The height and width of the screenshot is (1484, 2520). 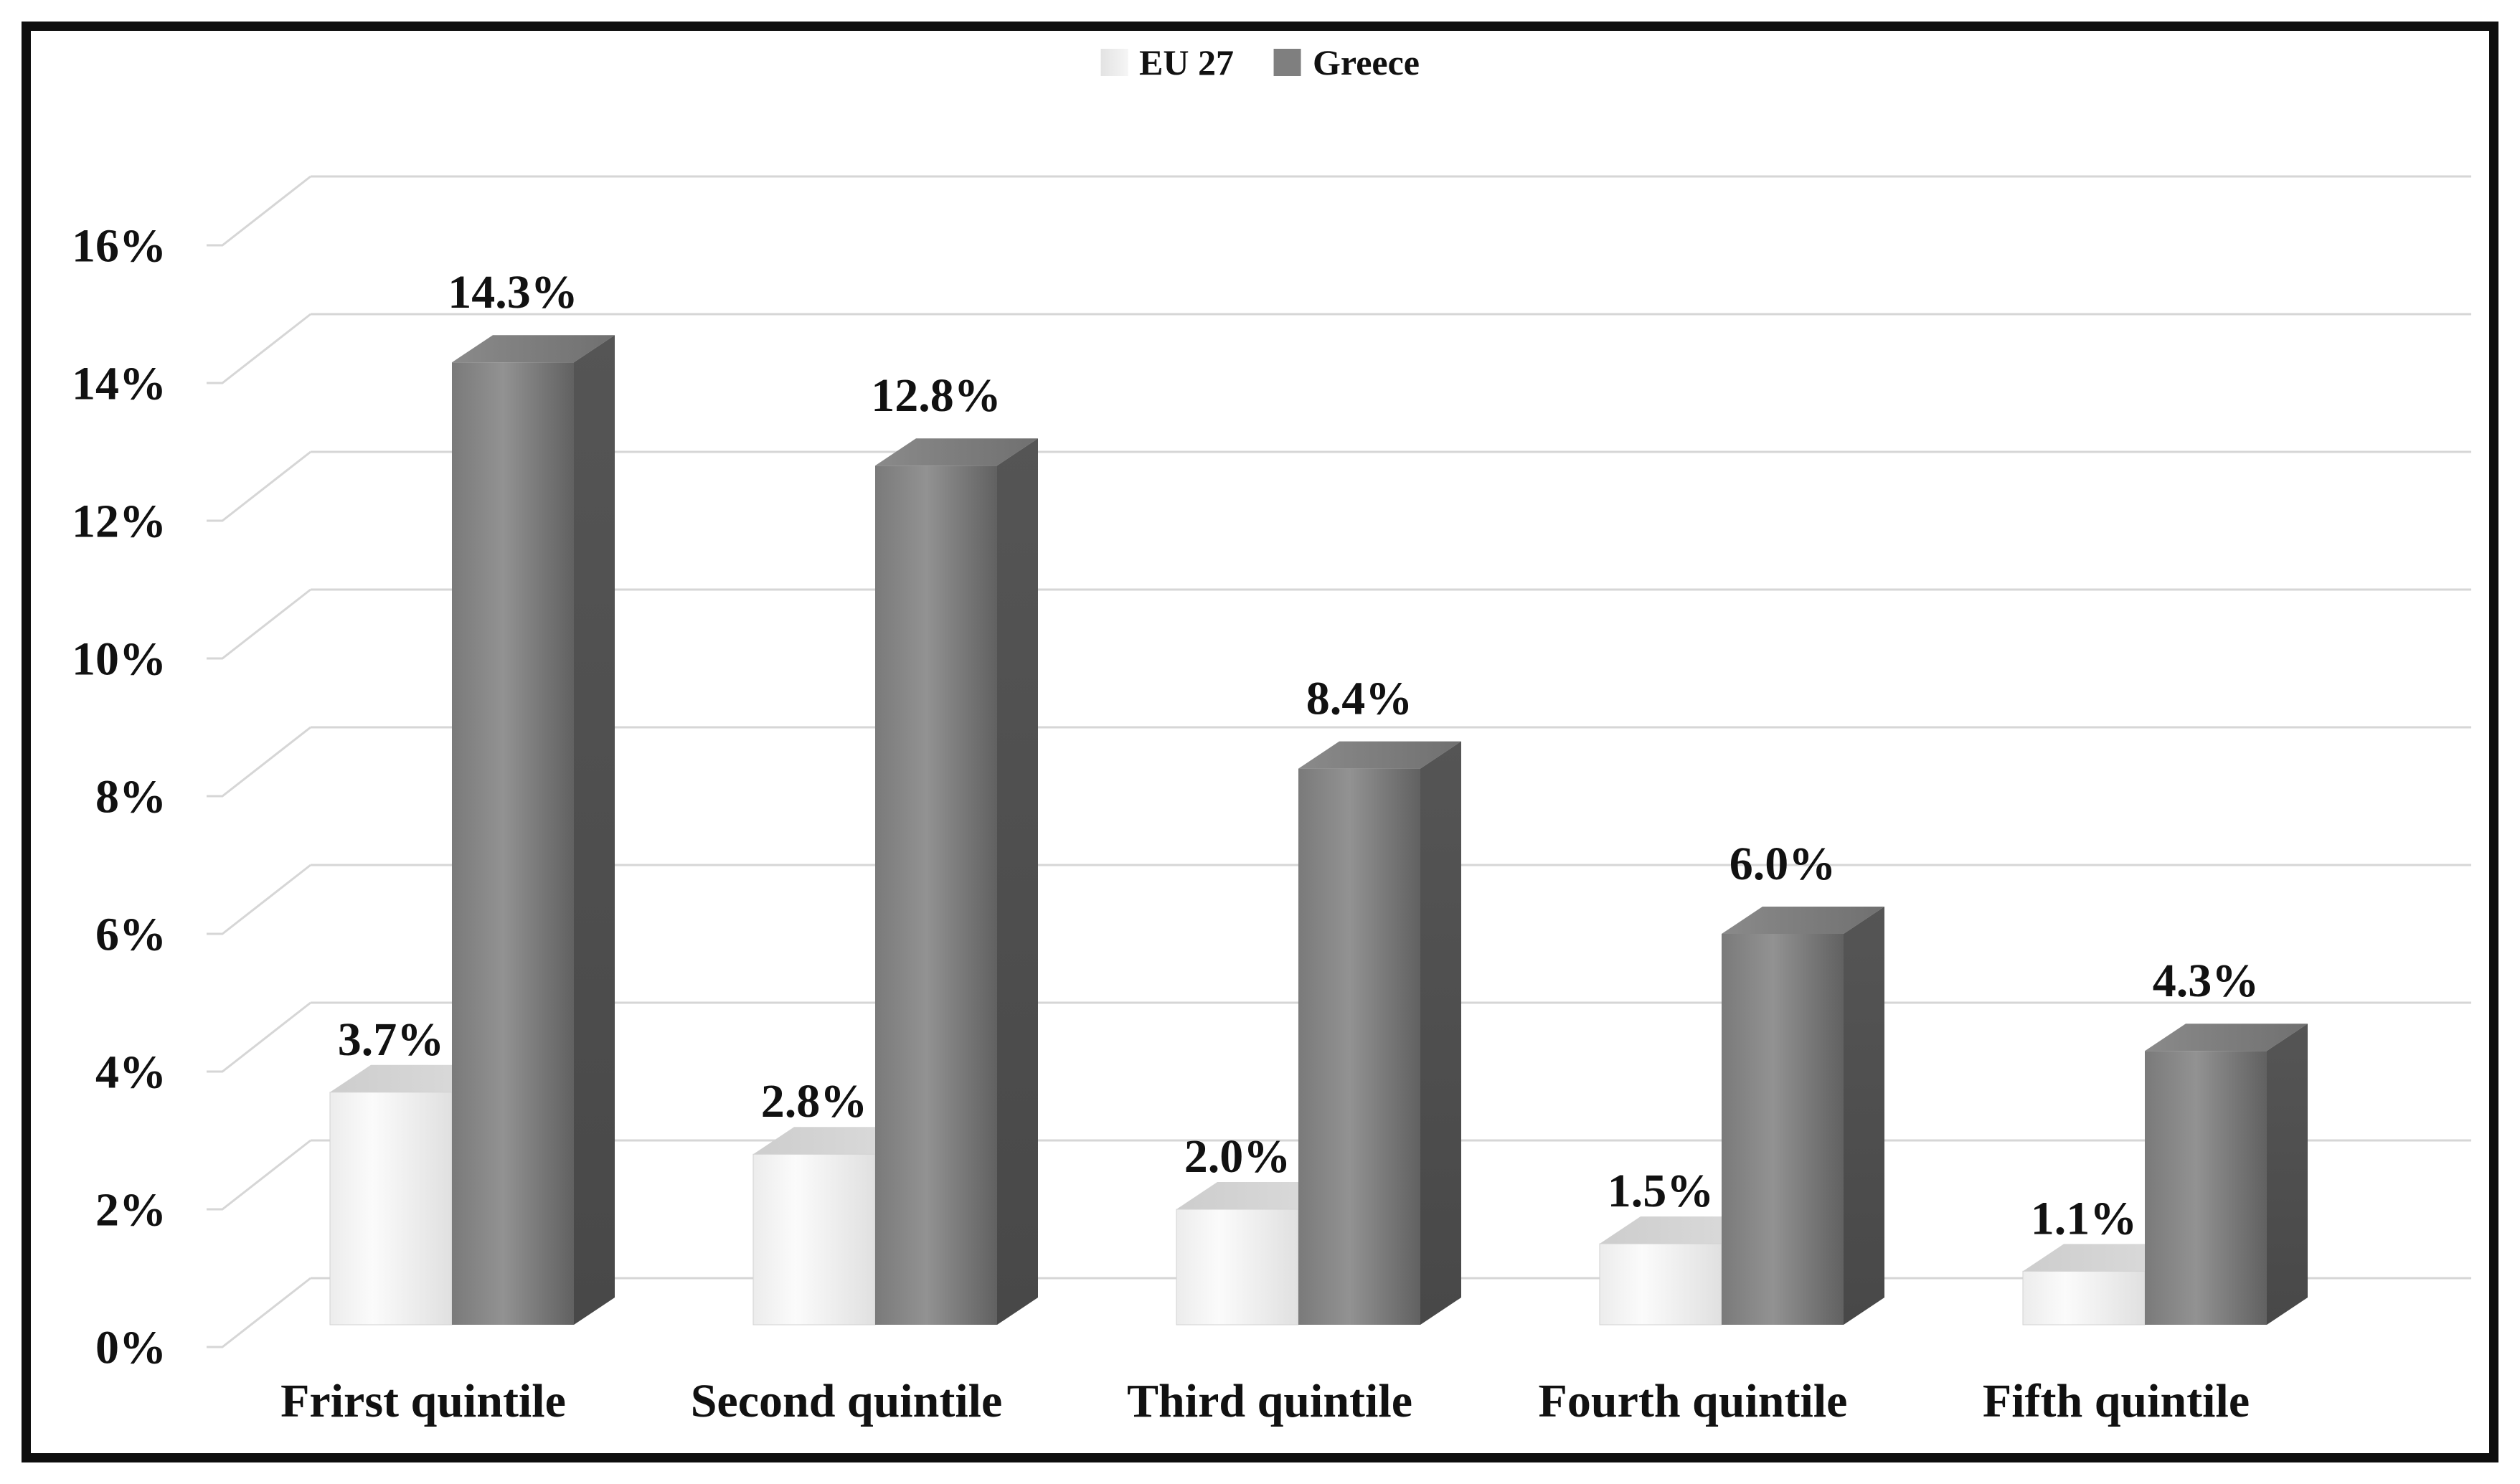 What do you see at coordinates (1359, 699) in the screenshot?
I see `data-label-greece: 8.4%` at bounding box center [1359, 699].